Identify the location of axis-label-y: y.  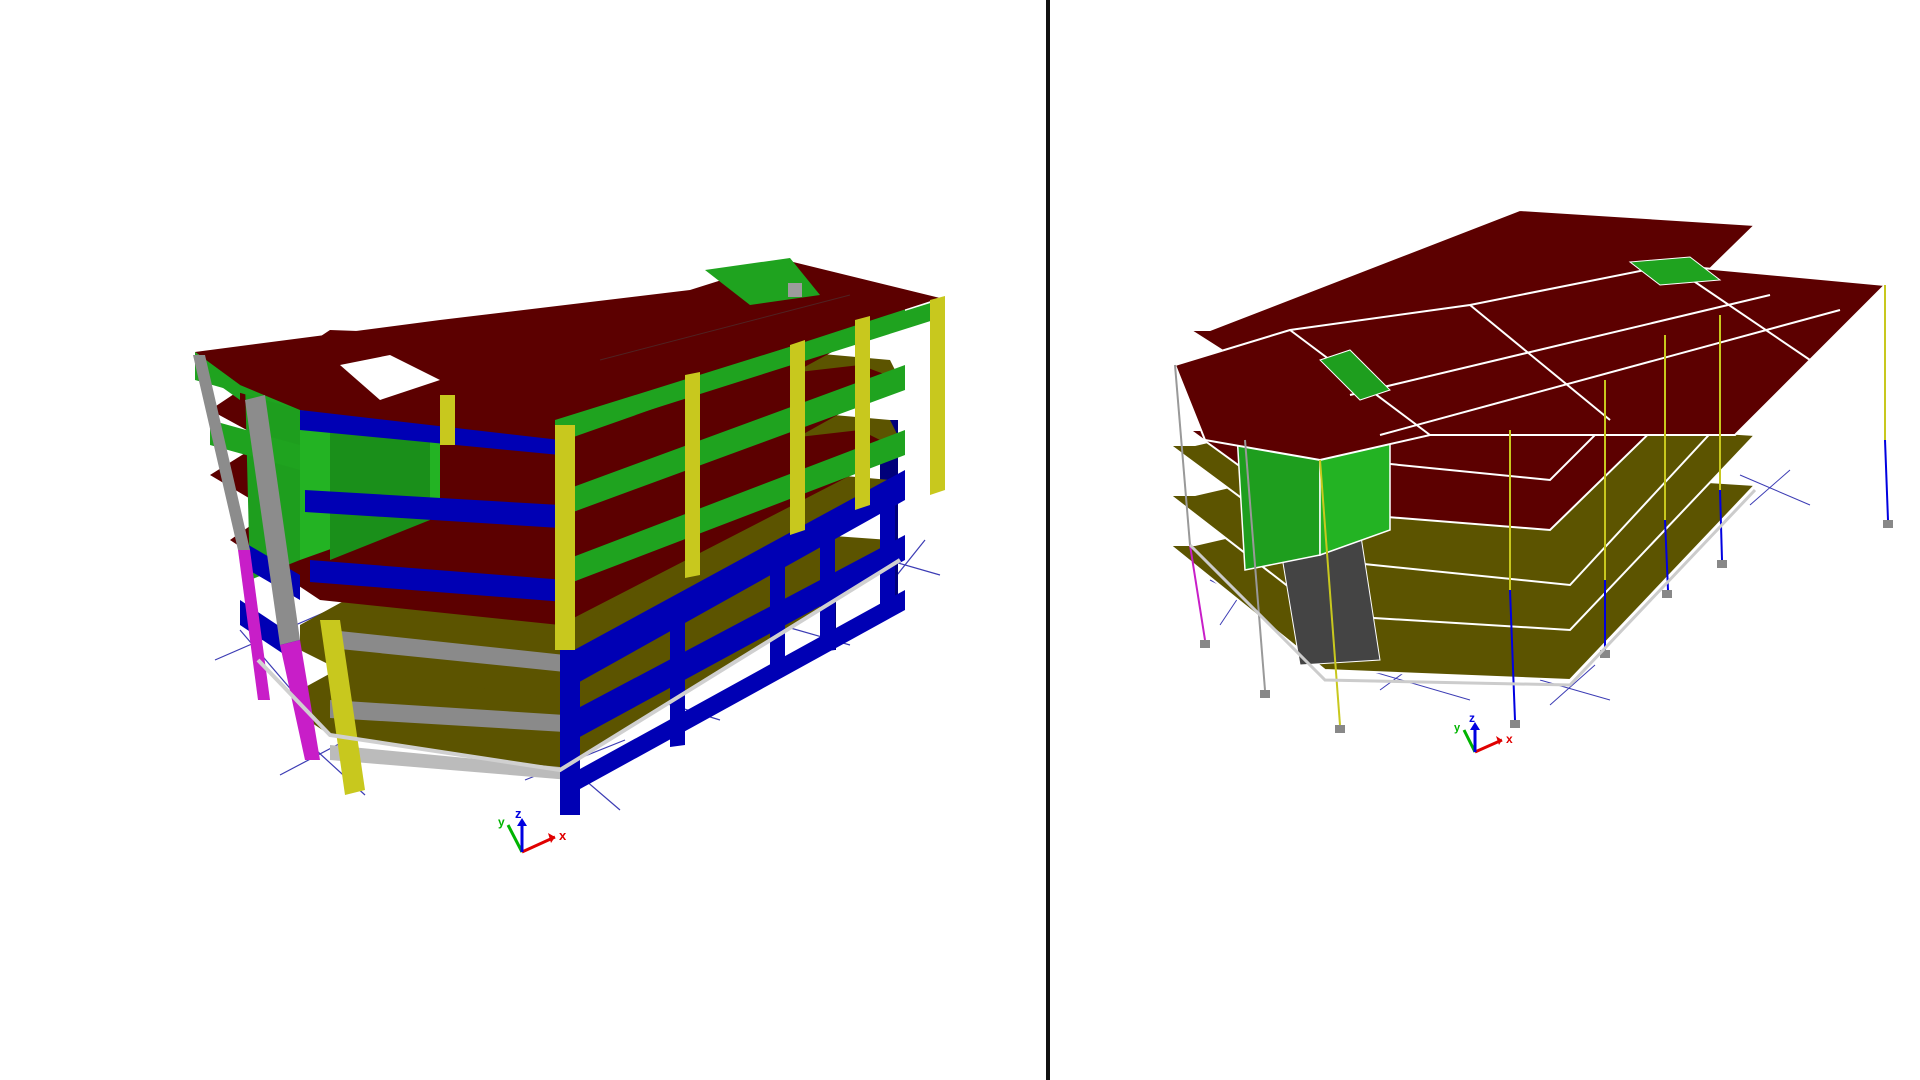
(501, 822).